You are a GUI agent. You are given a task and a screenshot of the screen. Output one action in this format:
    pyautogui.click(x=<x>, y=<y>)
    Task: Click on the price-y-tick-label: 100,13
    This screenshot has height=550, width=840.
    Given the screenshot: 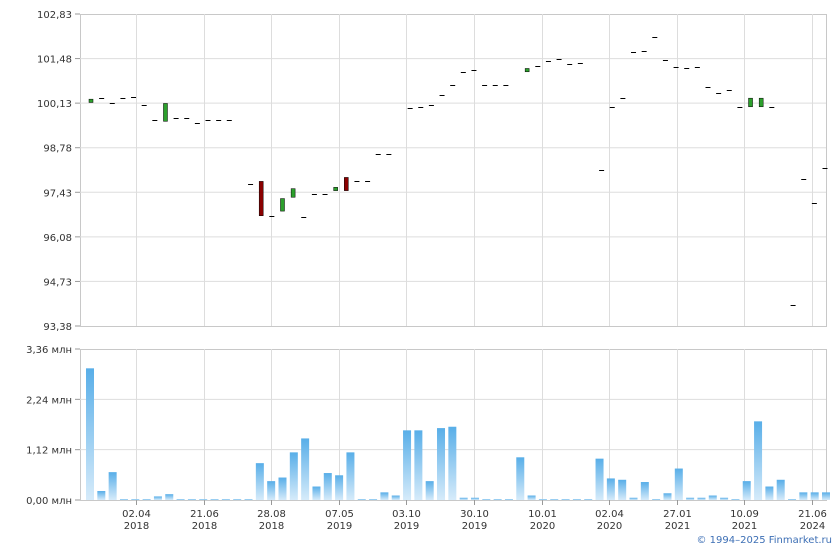 What is the action you would take?
    pyautogui.click(x=54, y=104)
    